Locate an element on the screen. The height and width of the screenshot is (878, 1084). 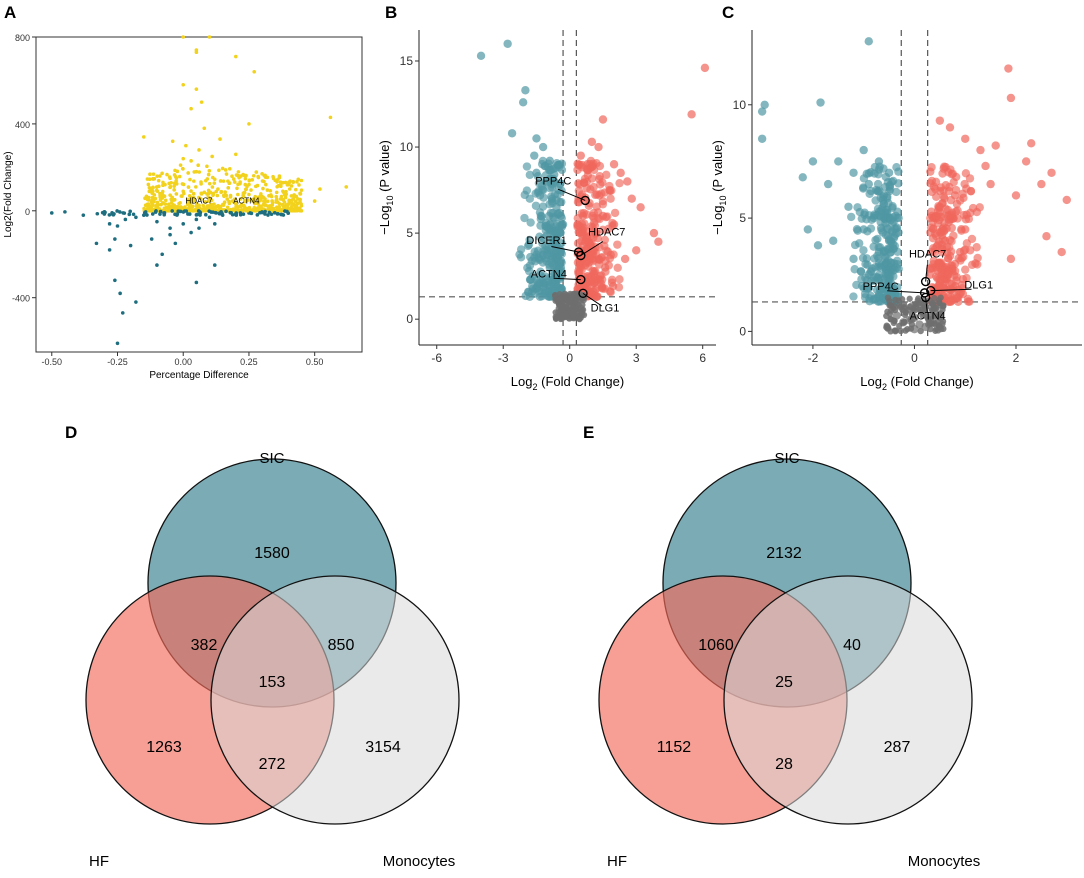
x-tick-label-a: -0.50 is located at coordinates (52, 362).